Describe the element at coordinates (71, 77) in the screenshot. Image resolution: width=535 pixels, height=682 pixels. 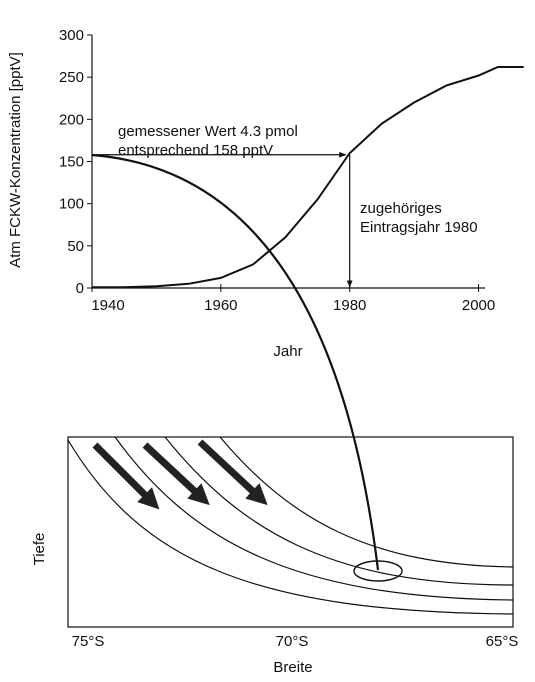
I see `y-tick-label: 250` at that location.